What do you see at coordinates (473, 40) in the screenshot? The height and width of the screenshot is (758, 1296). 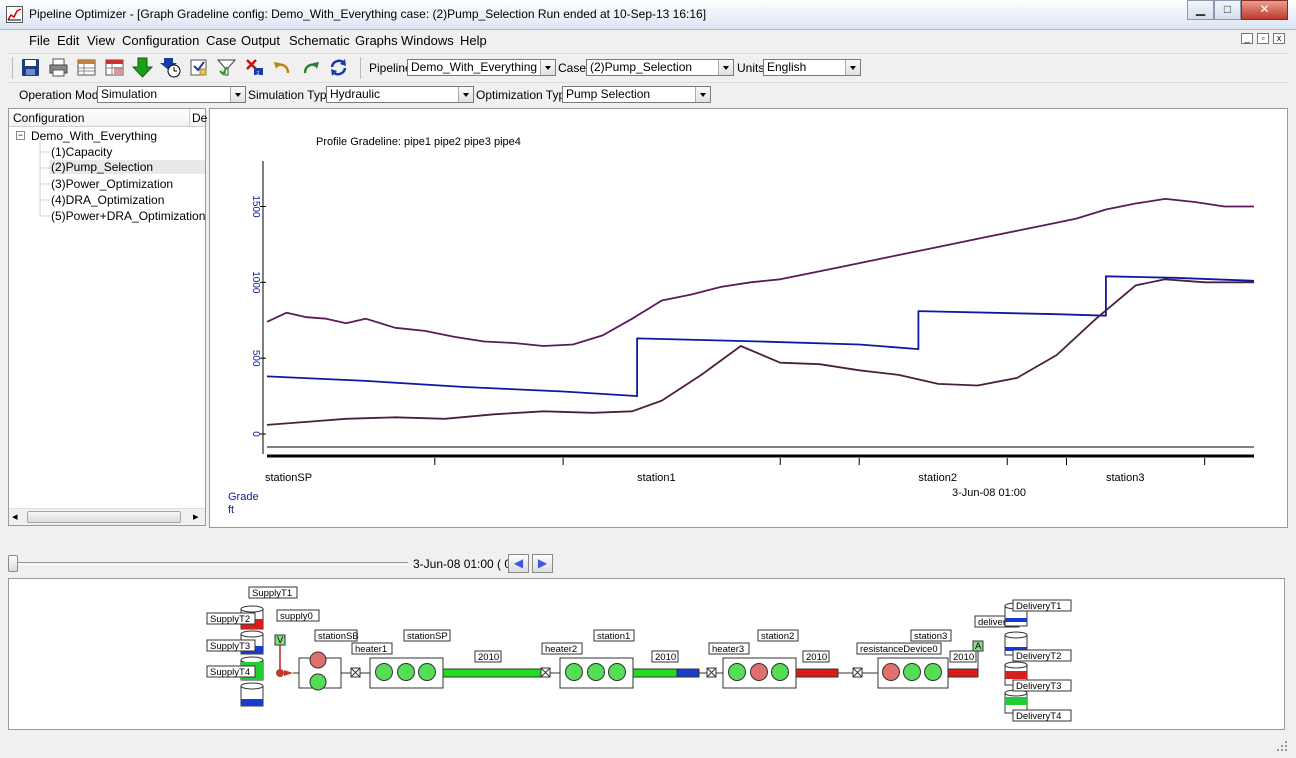 I see `menu-help: Help` at bounding box center [473, 40].